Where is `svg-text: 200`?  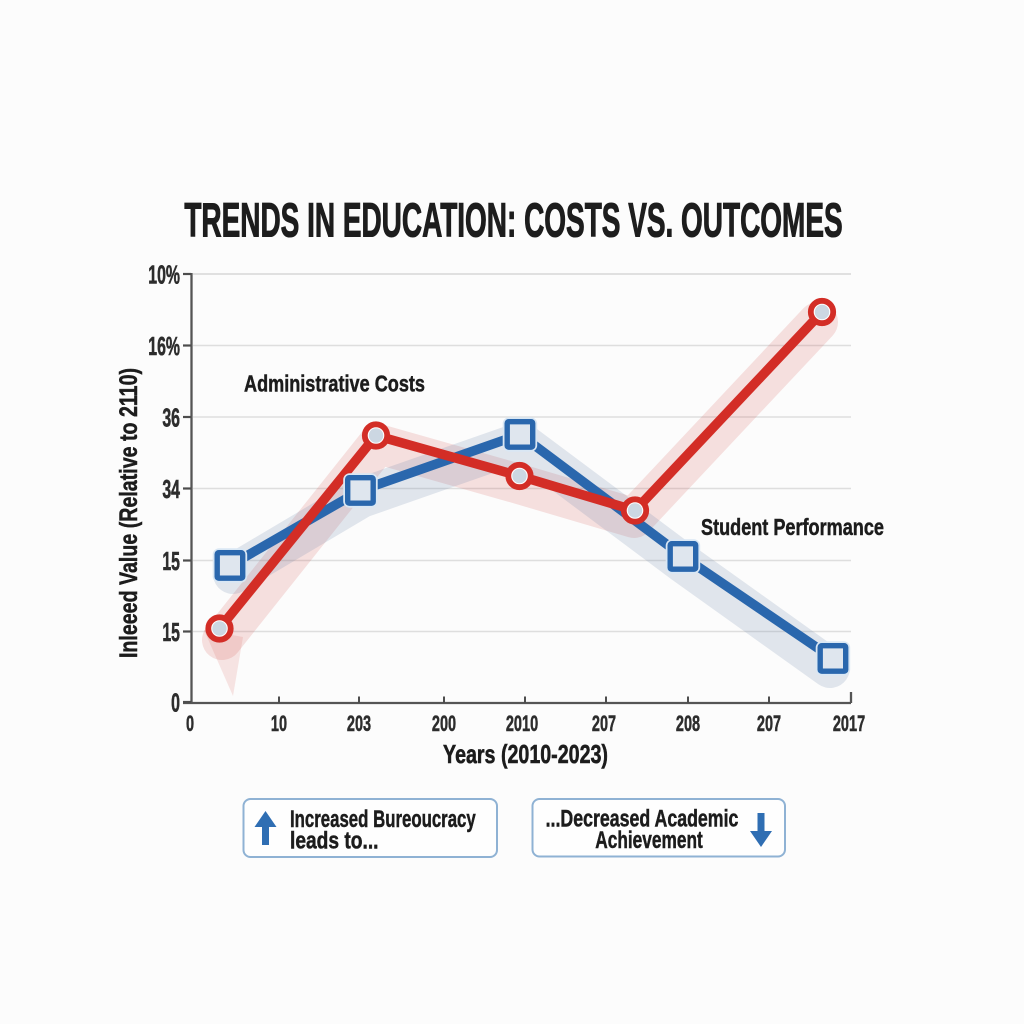 svg-text: 200 is located at coordinates (444, 723).